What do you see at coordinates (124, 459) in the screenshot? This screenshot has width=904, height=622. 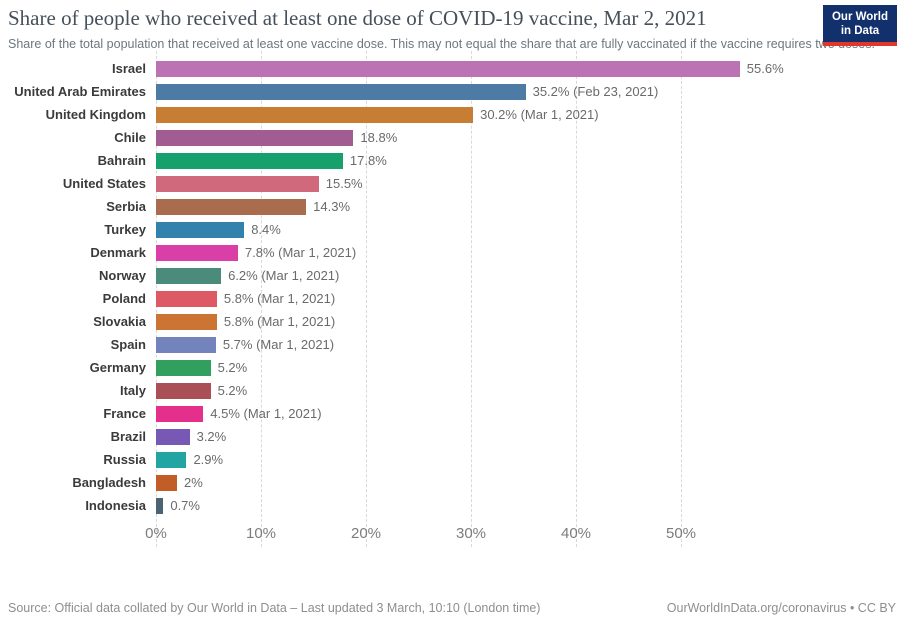 I see `country-label: Russia` at bounding box center [124, 459].